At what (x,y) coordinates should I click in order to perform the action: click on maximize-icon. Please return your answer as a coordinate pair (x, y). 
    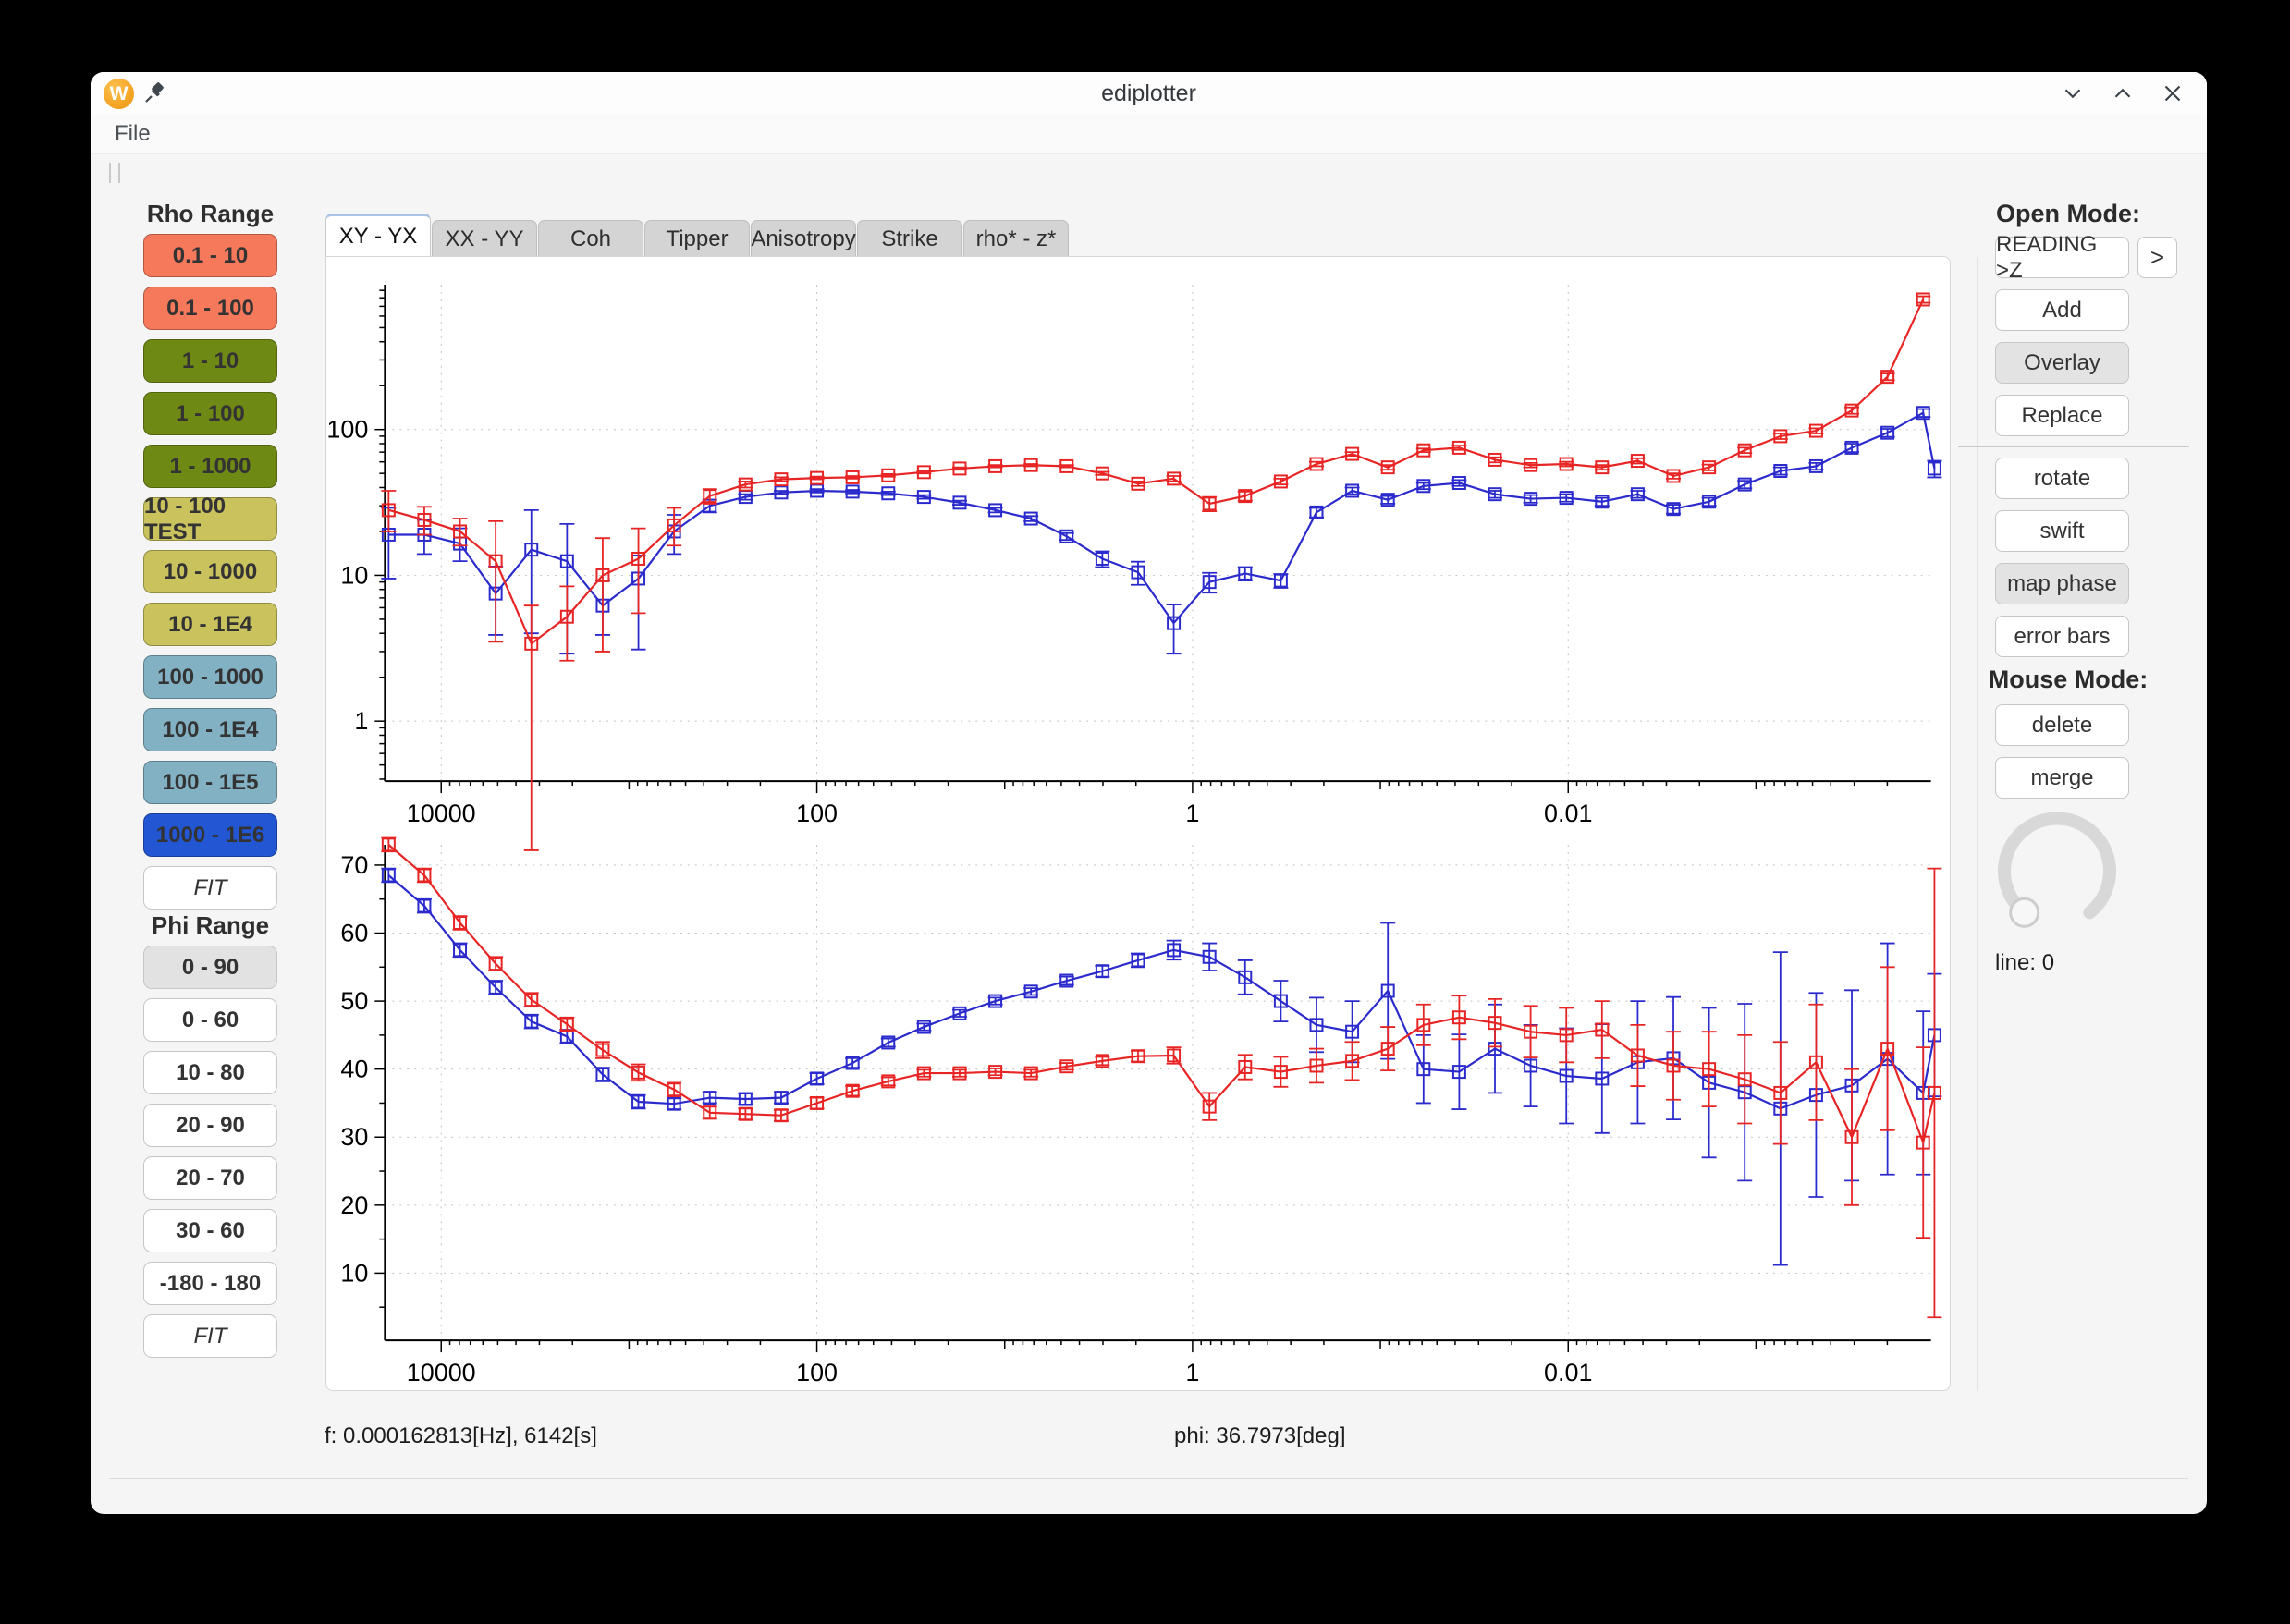
    Looking at the image, I should click on (2123, 93).